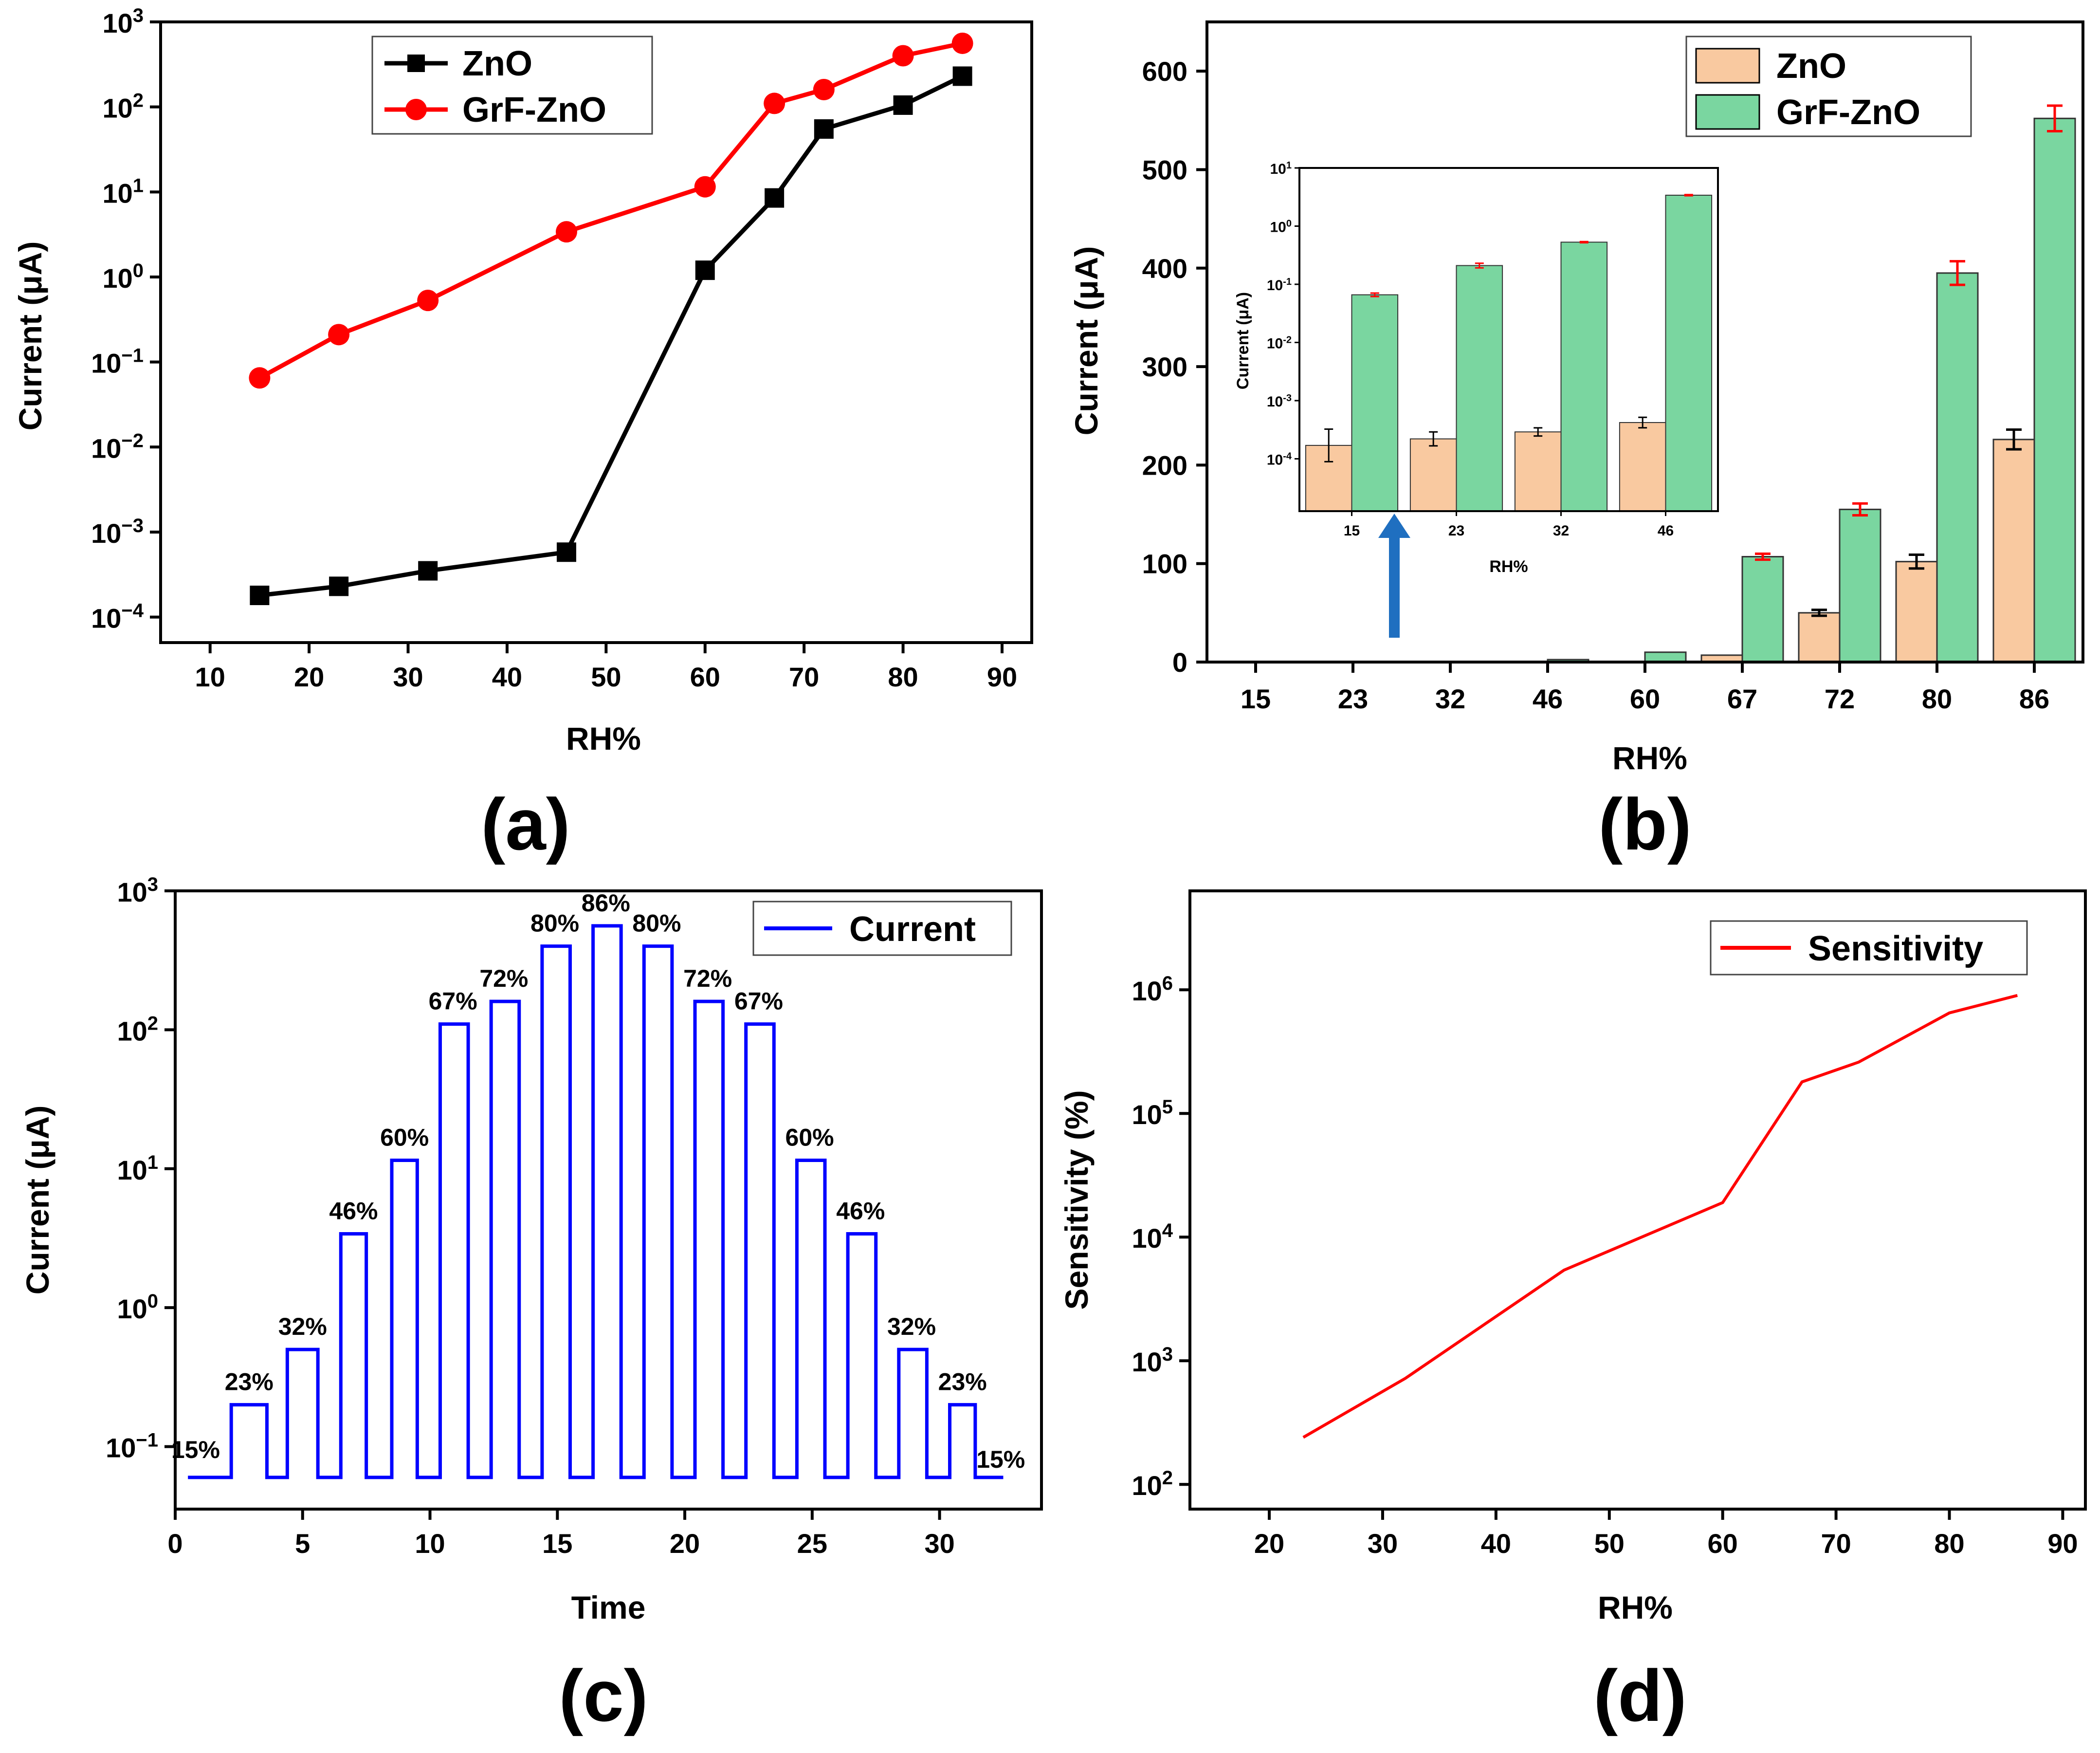 This screenshot has height=1753, width=2100. I want to click on panel-b-inset-x-label: RH%, so click(1508, 566).